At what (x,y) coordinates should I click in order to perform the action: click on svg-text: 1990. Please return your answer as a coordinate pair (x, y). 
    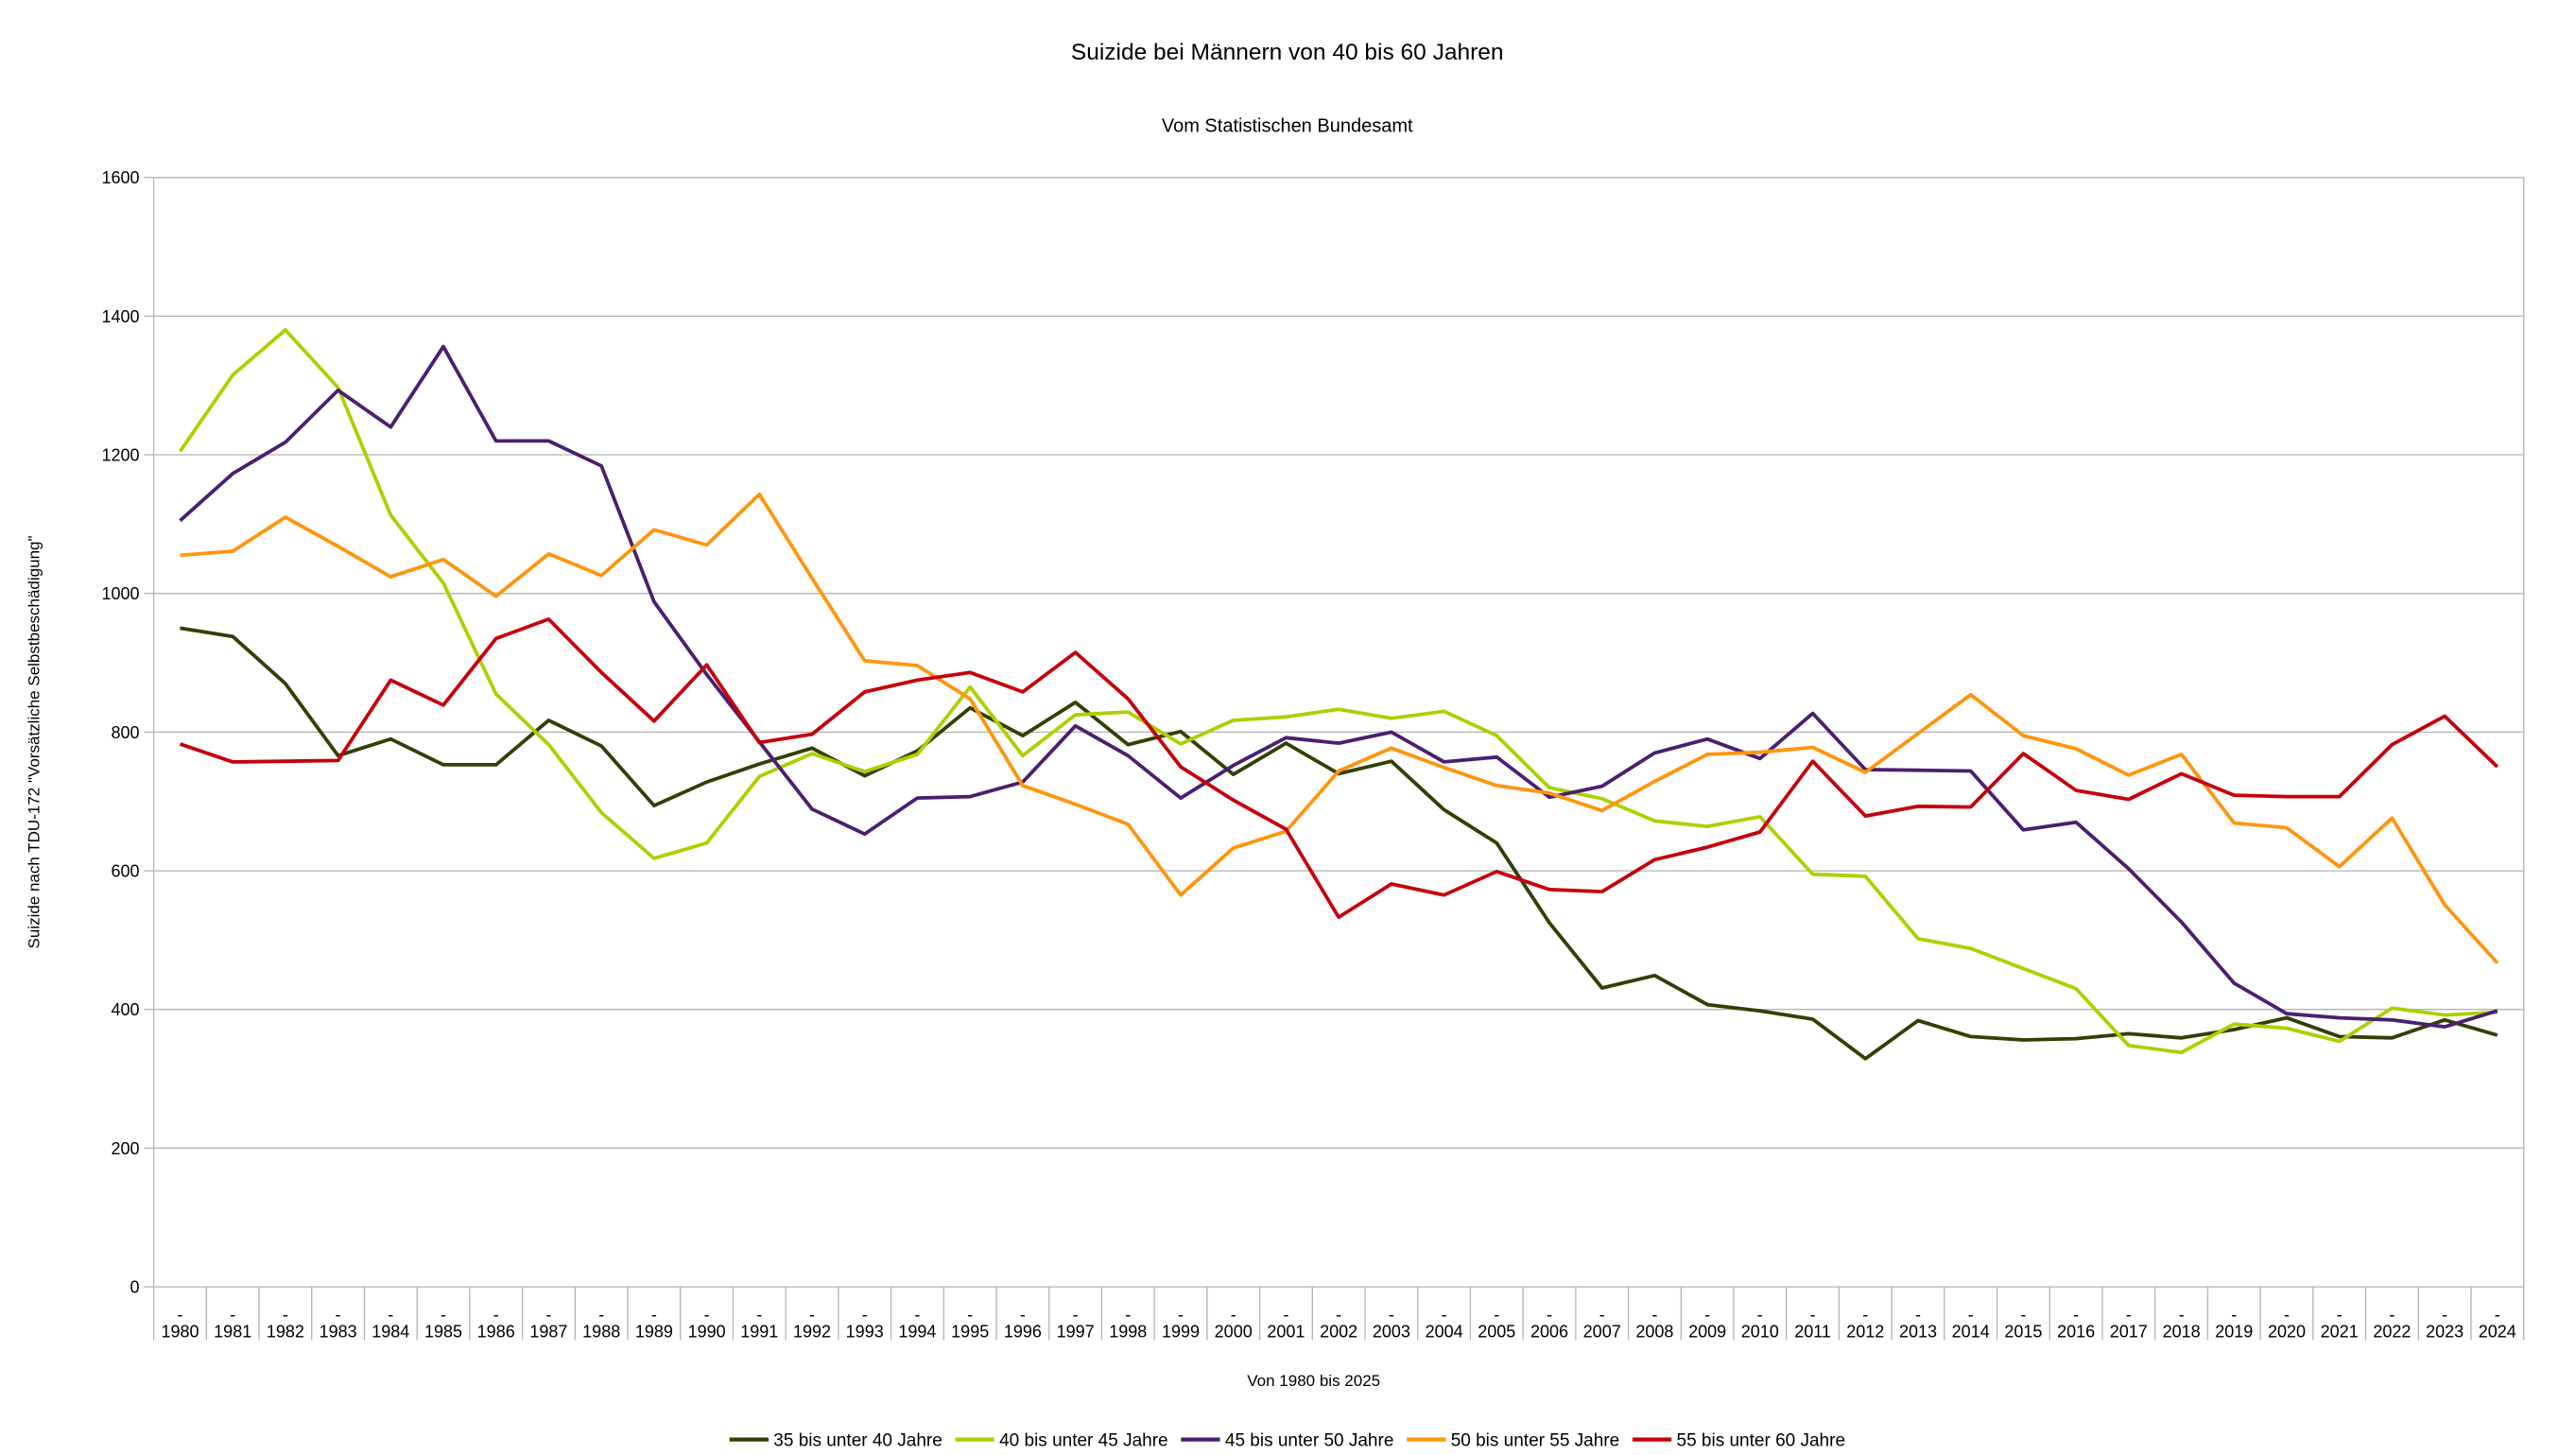
    Looking at the image, I should click on (707, 1332).